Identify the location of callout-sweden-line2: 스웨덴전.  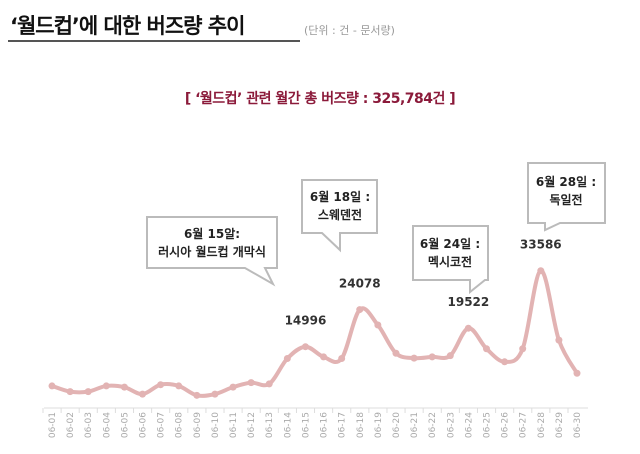
(340, 214).